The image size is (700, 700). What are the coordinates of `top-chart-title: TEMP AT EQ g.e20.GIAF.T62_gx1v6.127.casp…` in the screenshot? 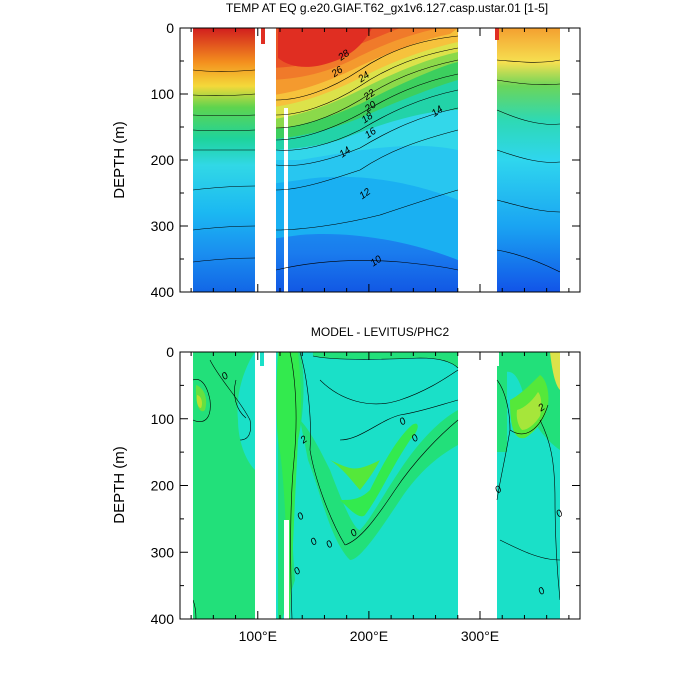 It's located at (387, 8).